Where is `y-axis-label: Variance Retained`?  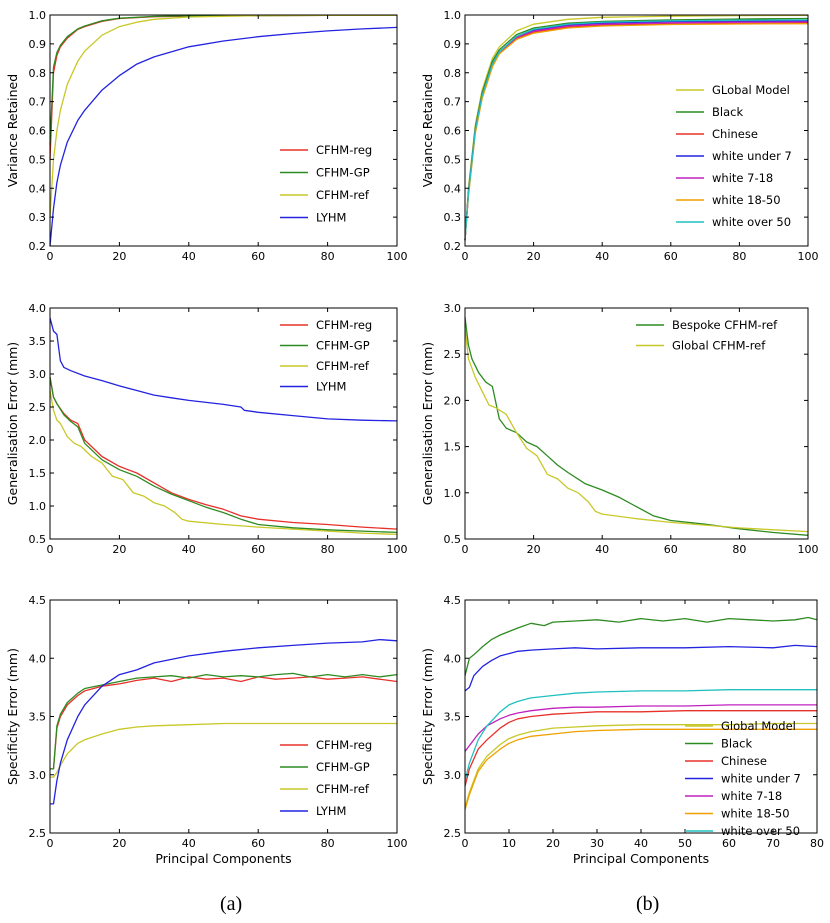 y-axis-label: Variance Retained is located at coordinates (427, 130).